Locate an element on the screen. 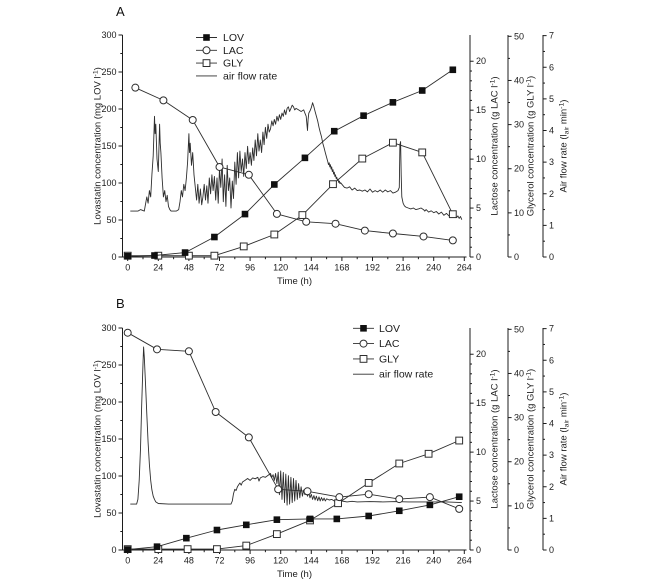 The width and height of the screenshot is (657, 586). x-tick-label: 168 is located at coordinates (341, 561).